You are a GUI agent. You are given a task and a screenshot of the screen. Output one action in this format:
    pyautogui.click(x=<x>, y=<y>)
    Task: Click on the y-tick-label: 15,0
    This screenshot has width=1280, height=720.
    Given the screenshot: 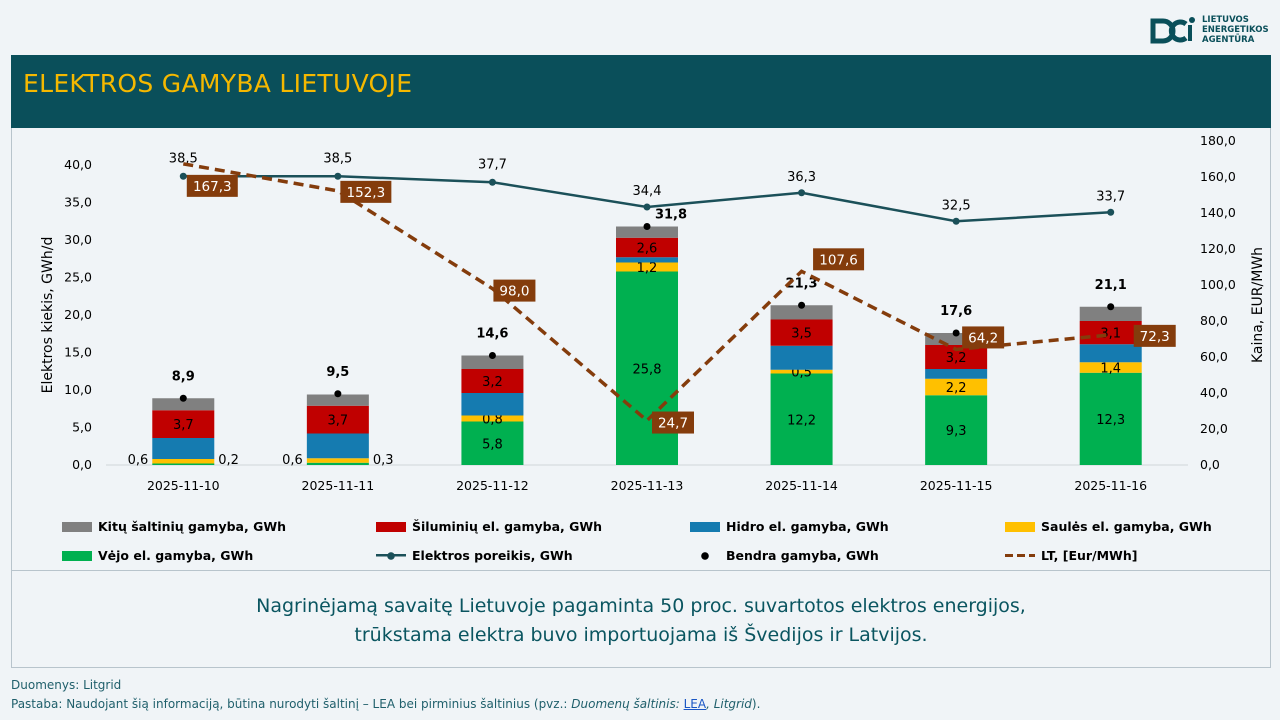 What is the action you would take?
    pyautogui.click(x=78, y=352)
    